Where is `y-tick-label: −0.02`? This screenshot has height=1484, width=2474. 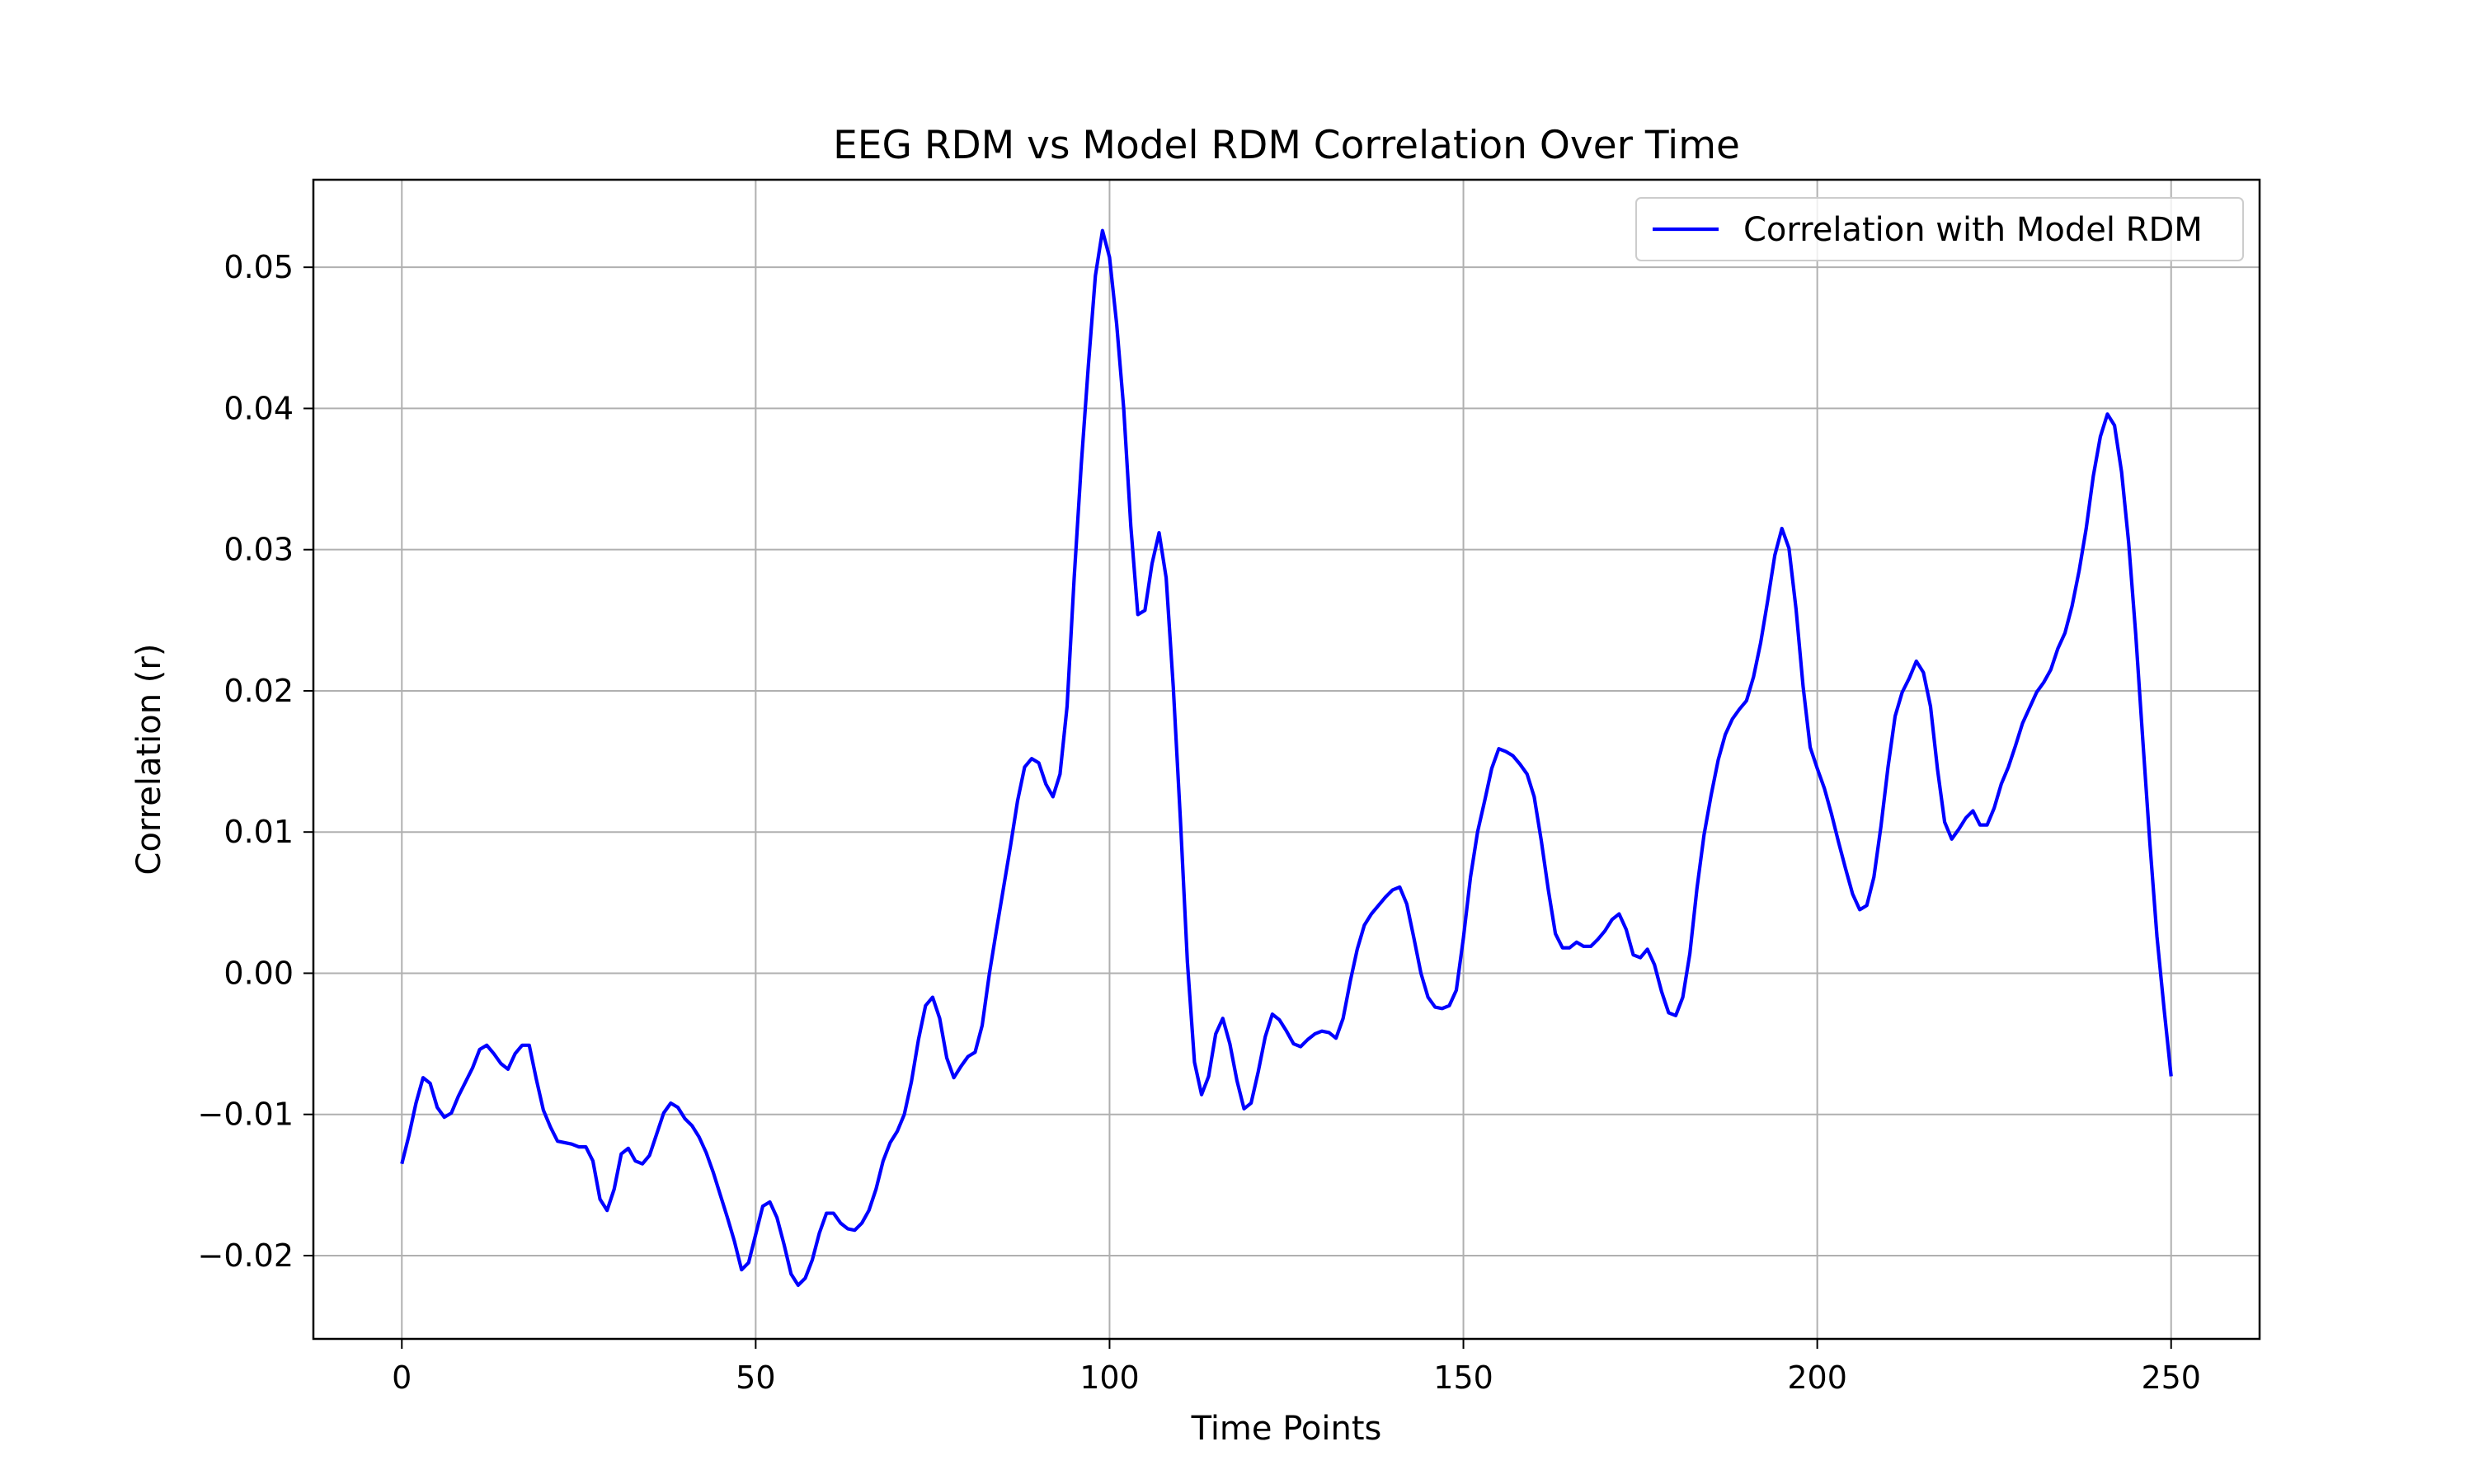
y-tick-label: −0.02 is located at coordinates (246, 1255).